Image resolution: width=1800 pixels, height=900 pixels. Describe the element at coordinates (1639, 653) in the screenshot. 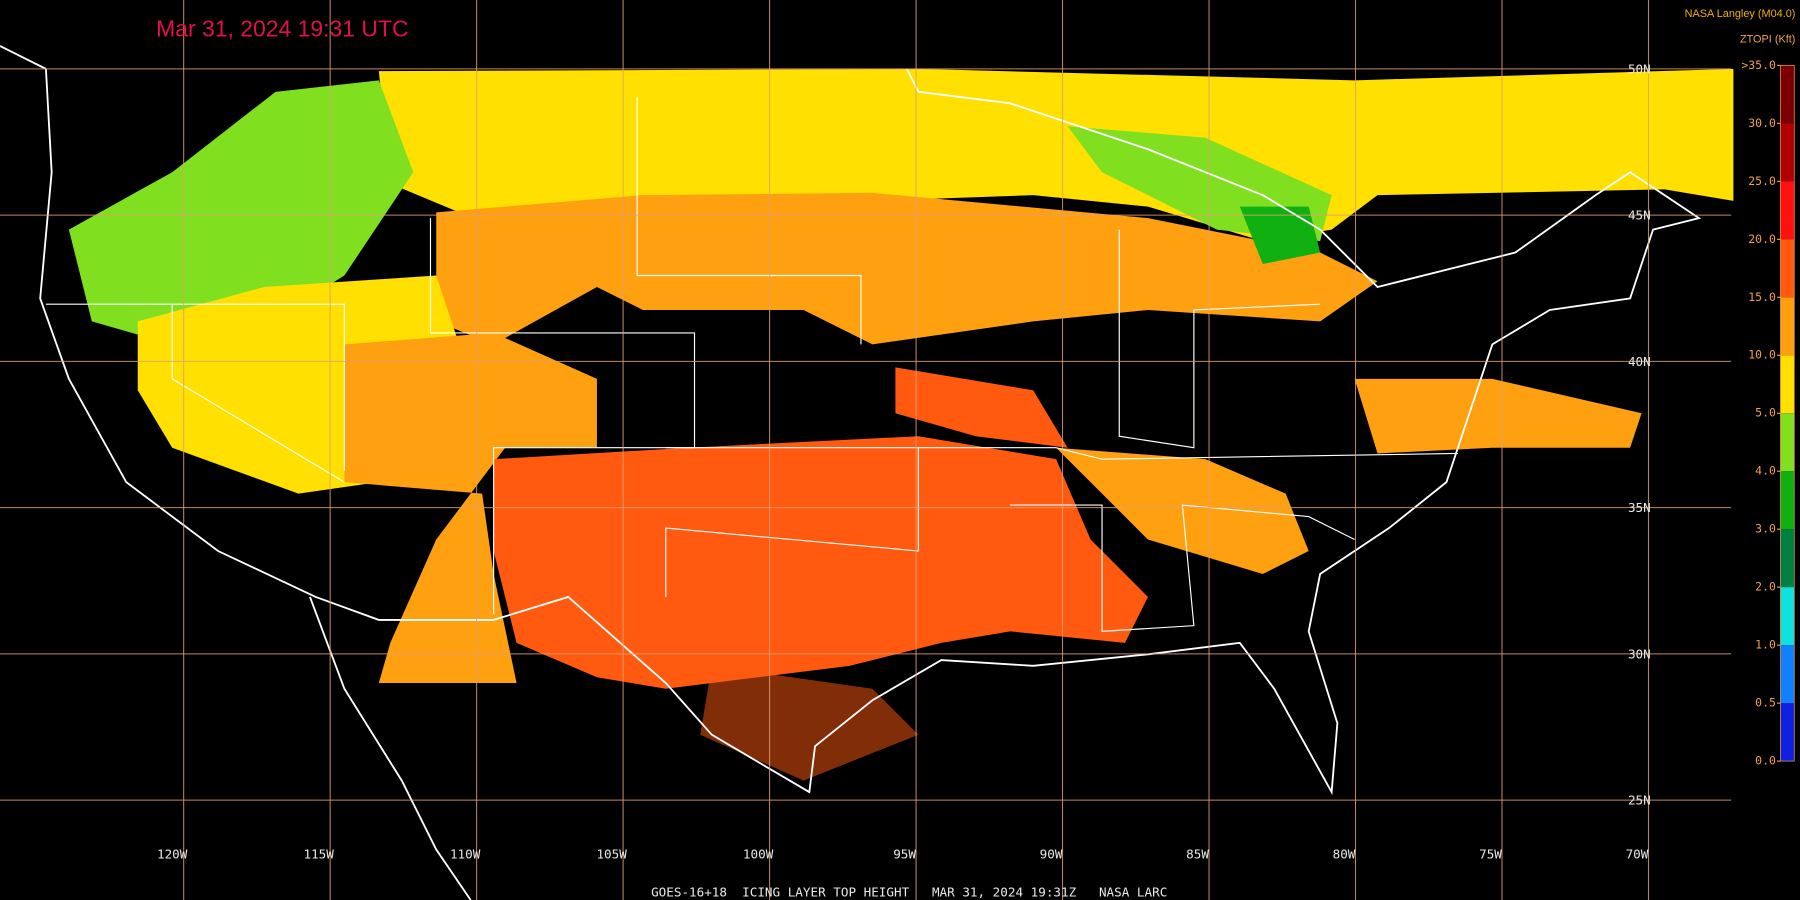

I see `latitude-label: 30N` at that location.